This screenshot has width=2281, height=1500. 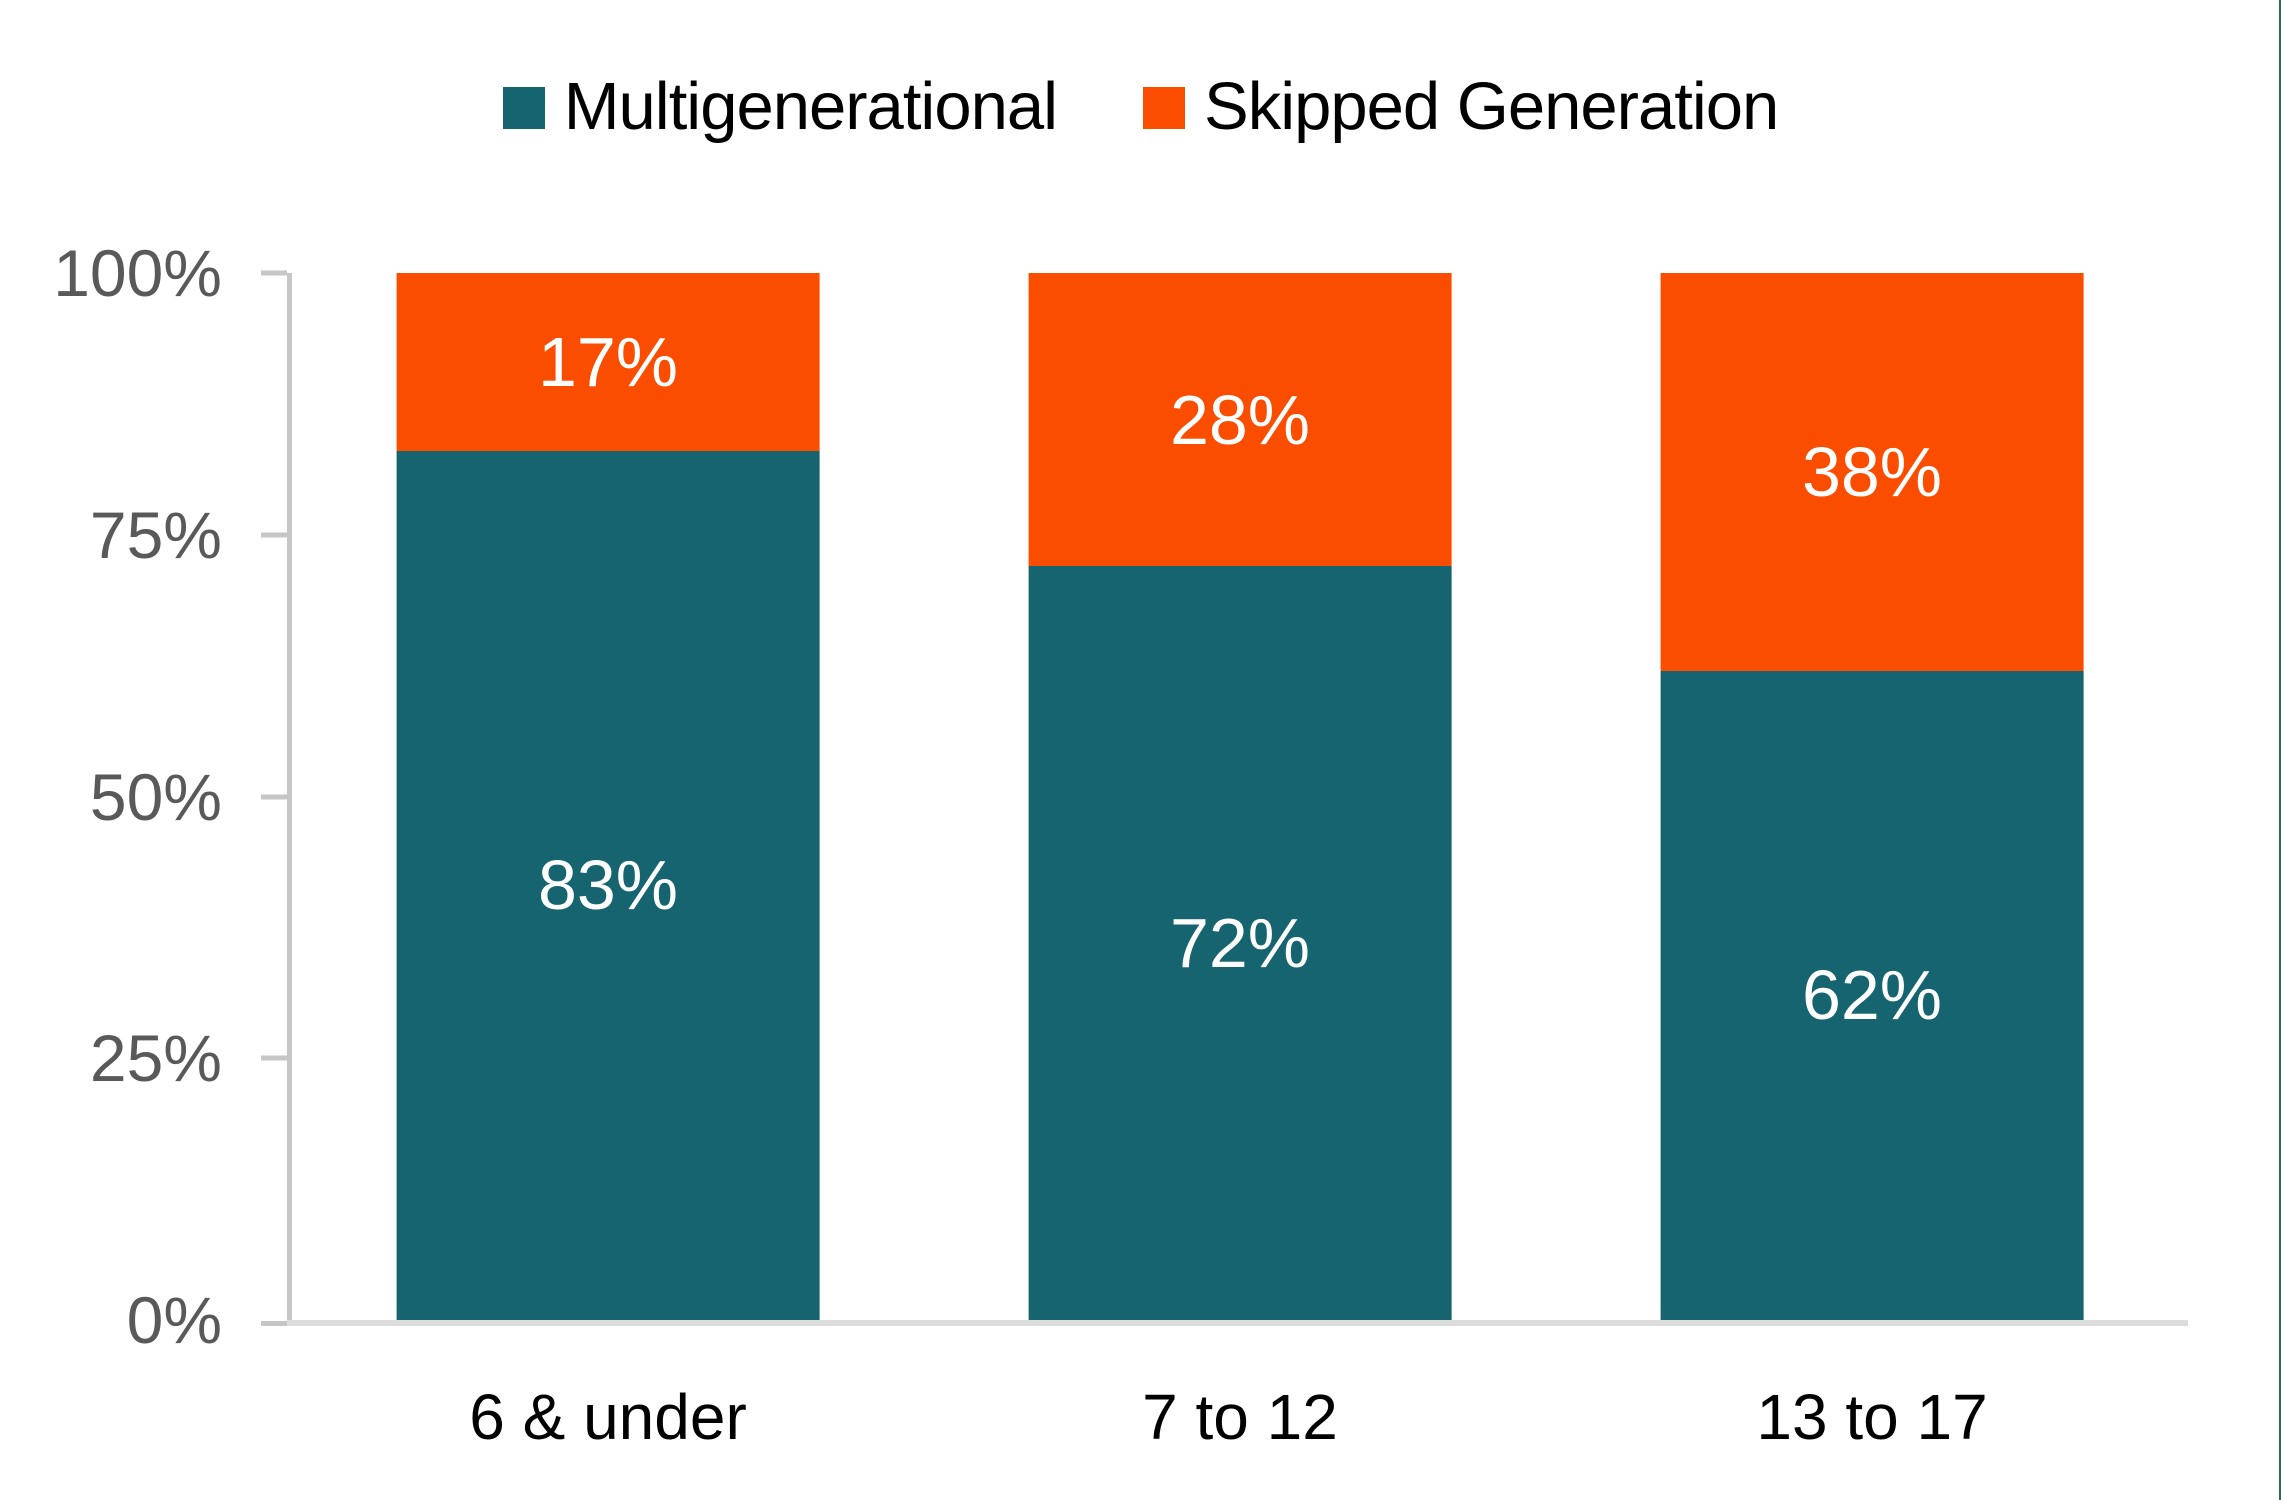 What do you see at coordinates (2280, 750) in the screenshot?
I see `chart-right-border` at bounding box center [2280, 750].